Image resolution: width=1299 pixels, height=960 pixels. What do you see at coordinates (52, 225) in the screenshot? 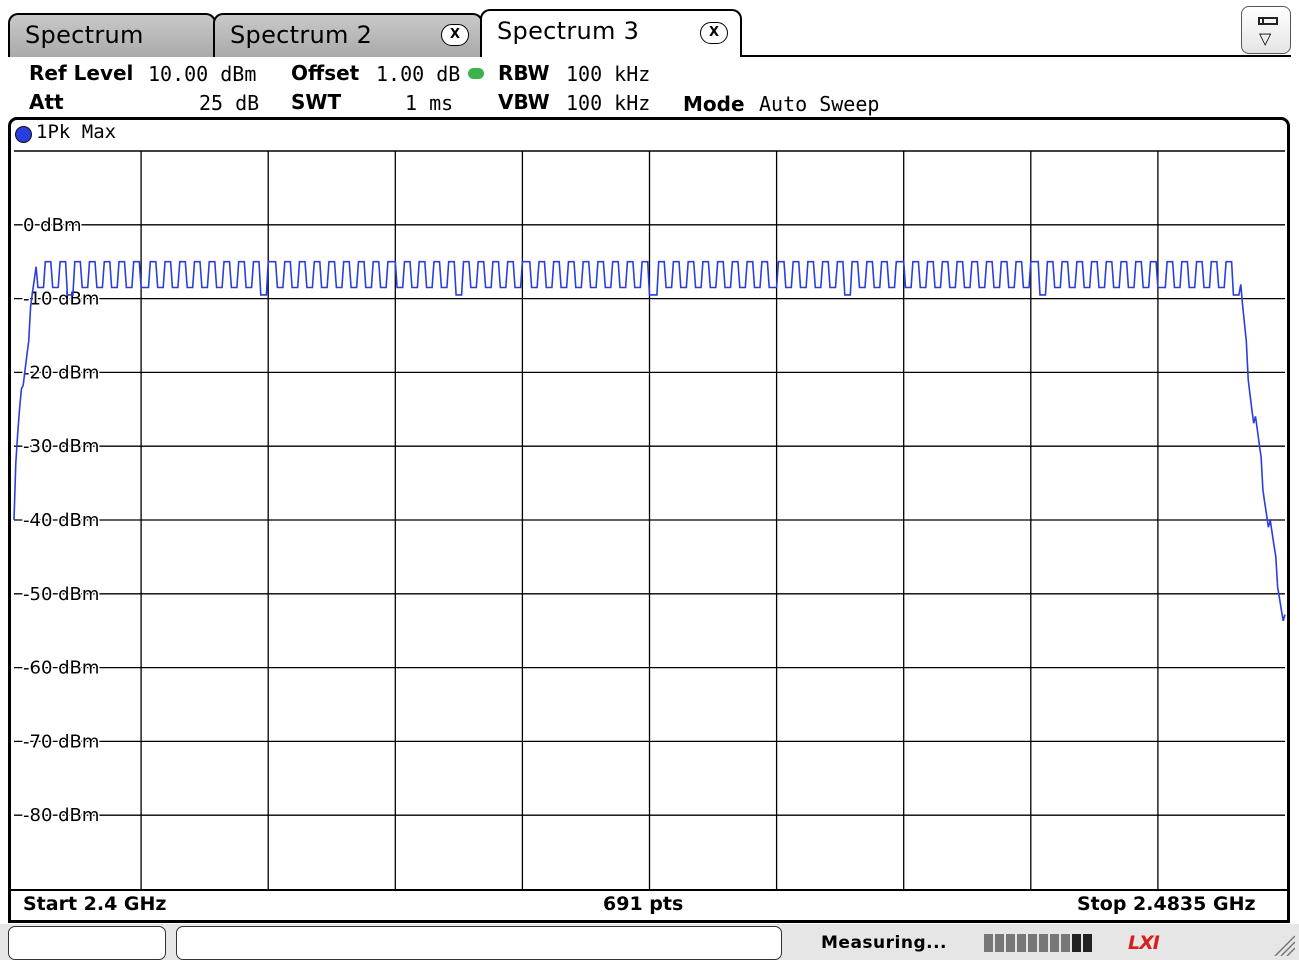
I see `y-tick-label: 0 dBm` at bounding box center [52, 225].